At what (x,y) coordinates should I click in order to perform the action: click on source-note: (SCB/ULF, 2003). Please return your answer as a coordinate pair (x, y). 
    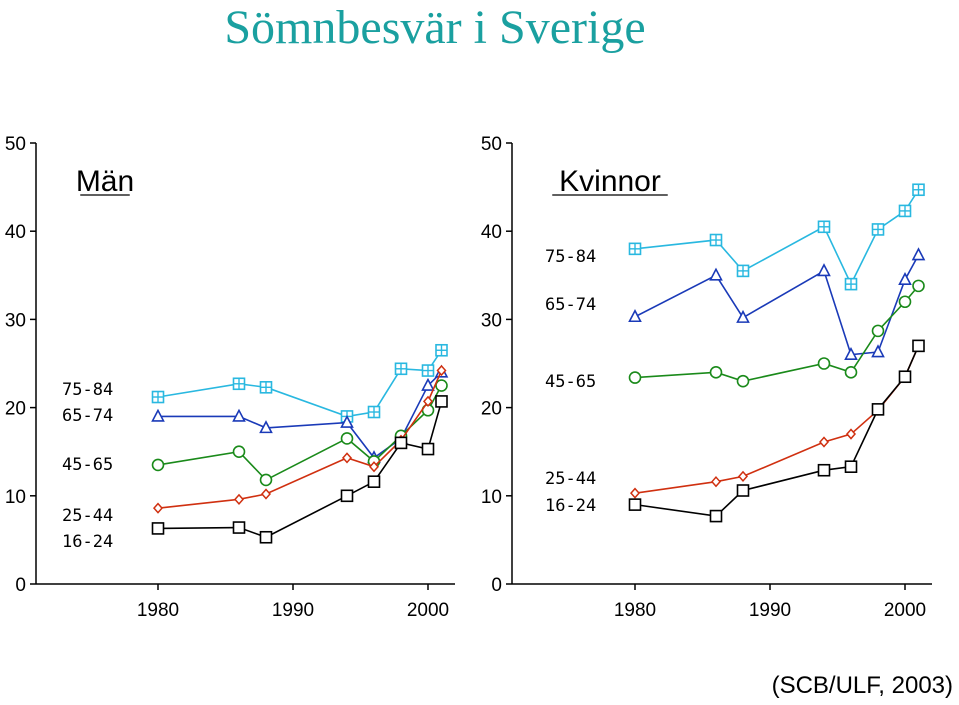
    Looking at the image, I should click on (862, 685).